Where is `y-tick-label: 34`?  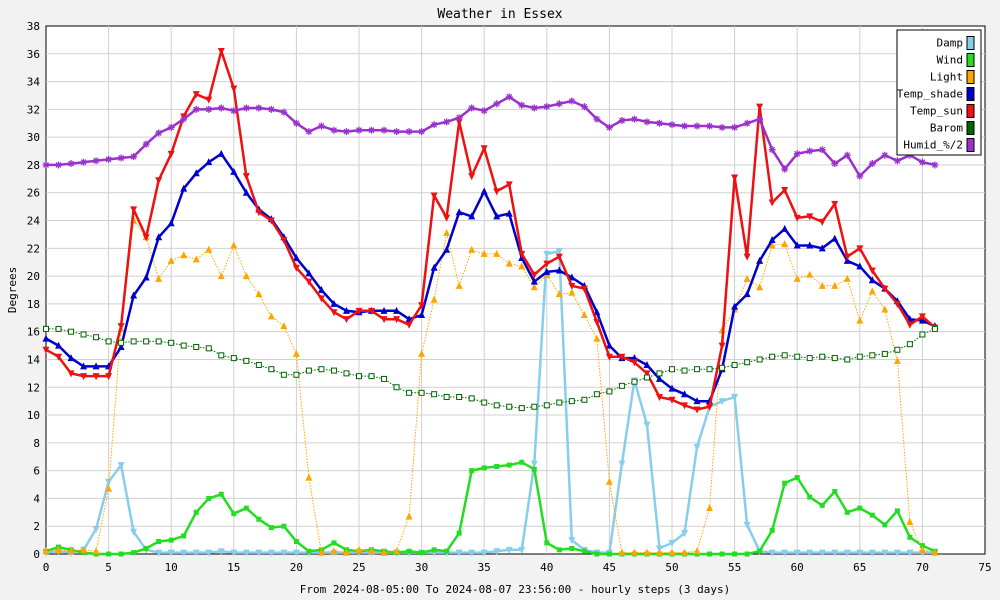 y-tick-label: 34 is located at coordinates (34, 82).